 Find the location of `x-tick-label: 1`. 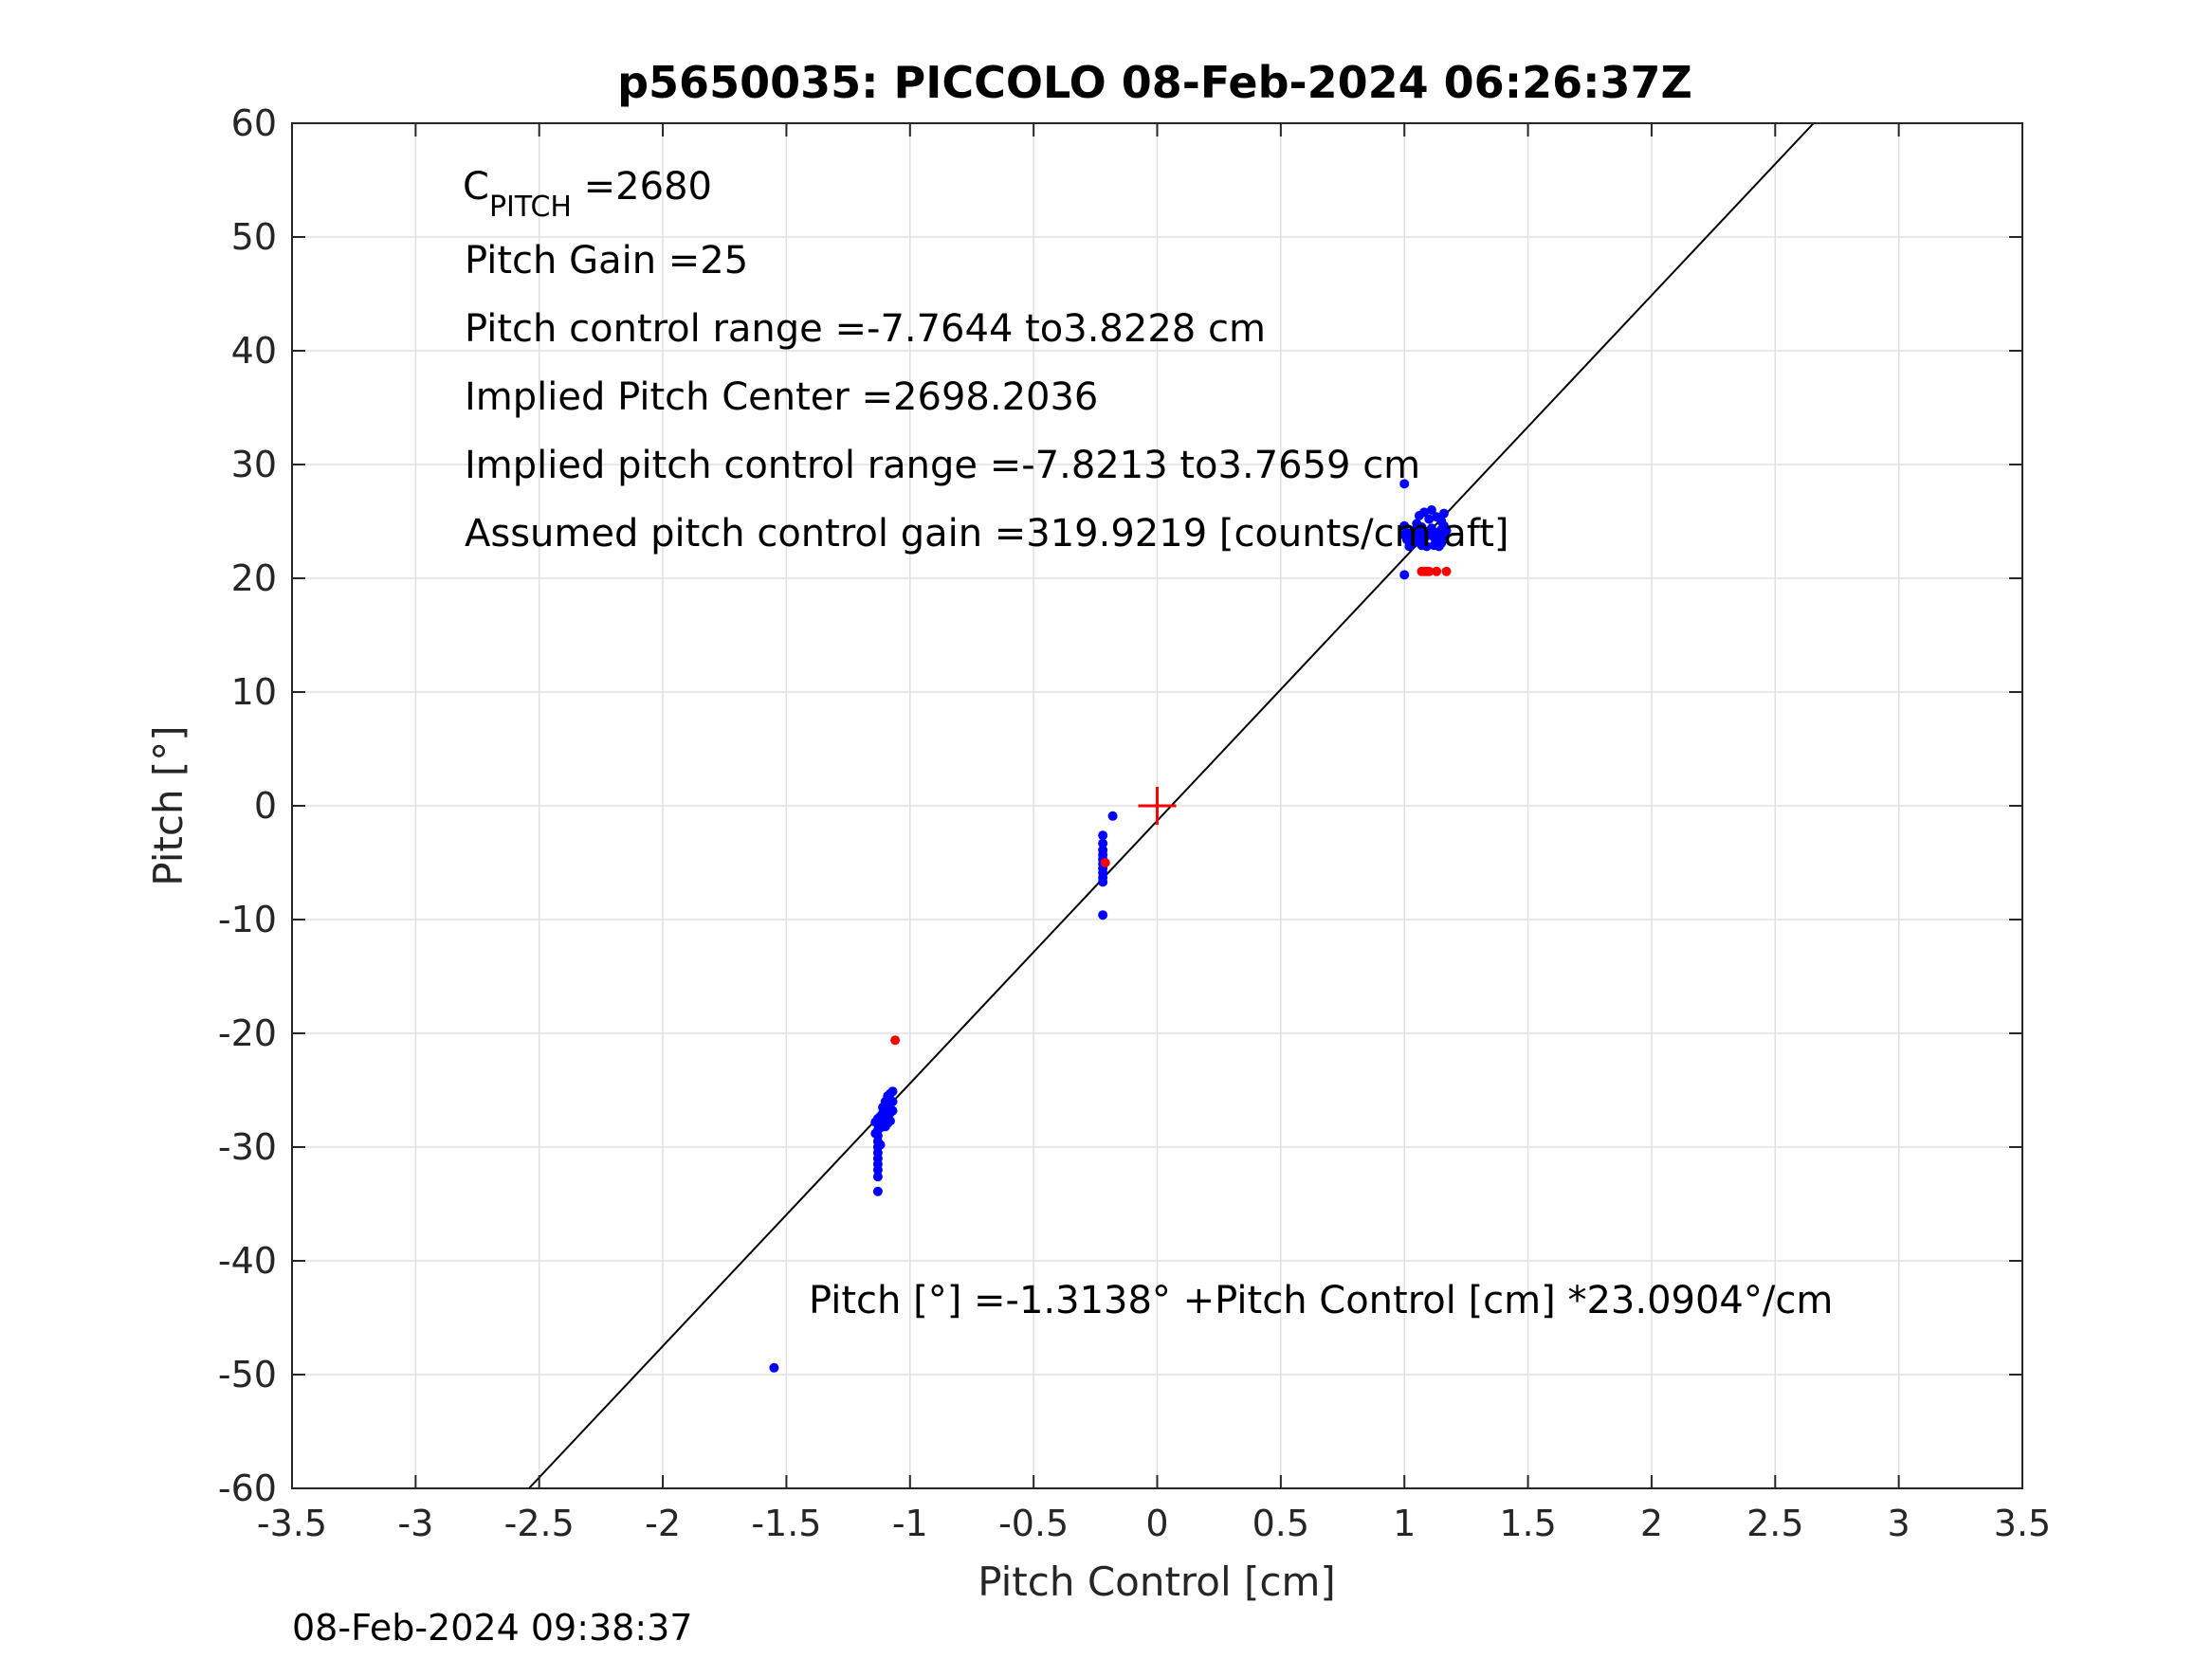

x-tick-label: 1 is located at coordinates (1404, 1523).